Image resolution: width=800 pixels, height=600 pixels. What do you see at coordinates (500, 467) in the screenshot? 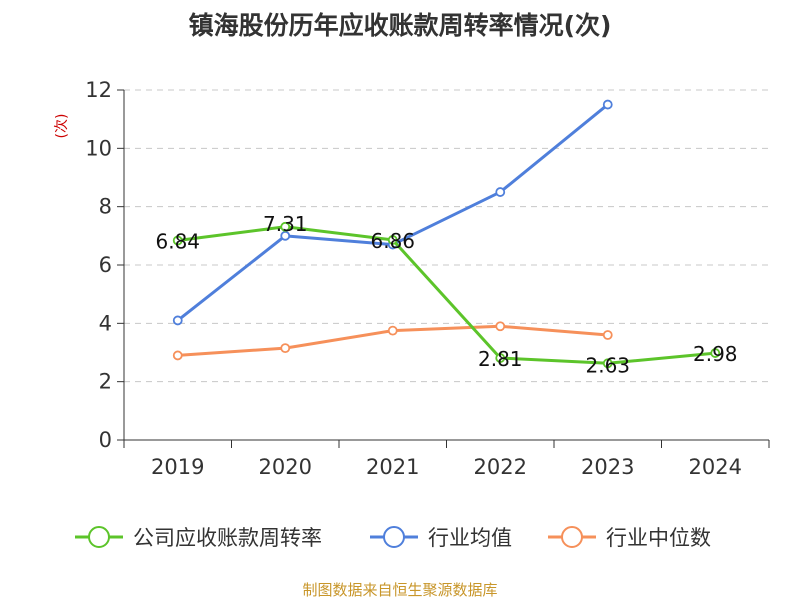
I see `x-tick-label: 2022` at bounding box center [500, 467].